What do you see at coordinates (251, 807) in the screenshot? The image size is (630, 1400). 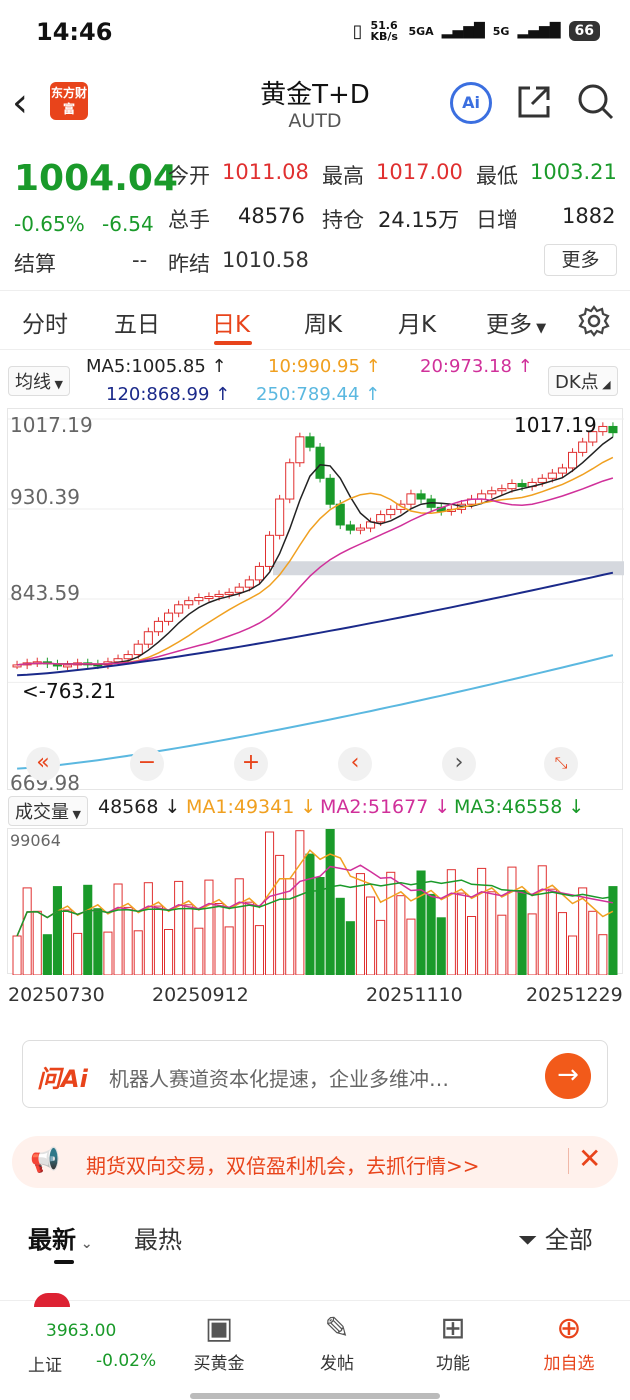 I see `volume-ma1: MA1:49341 ↓` at bounding box center [251, 807].